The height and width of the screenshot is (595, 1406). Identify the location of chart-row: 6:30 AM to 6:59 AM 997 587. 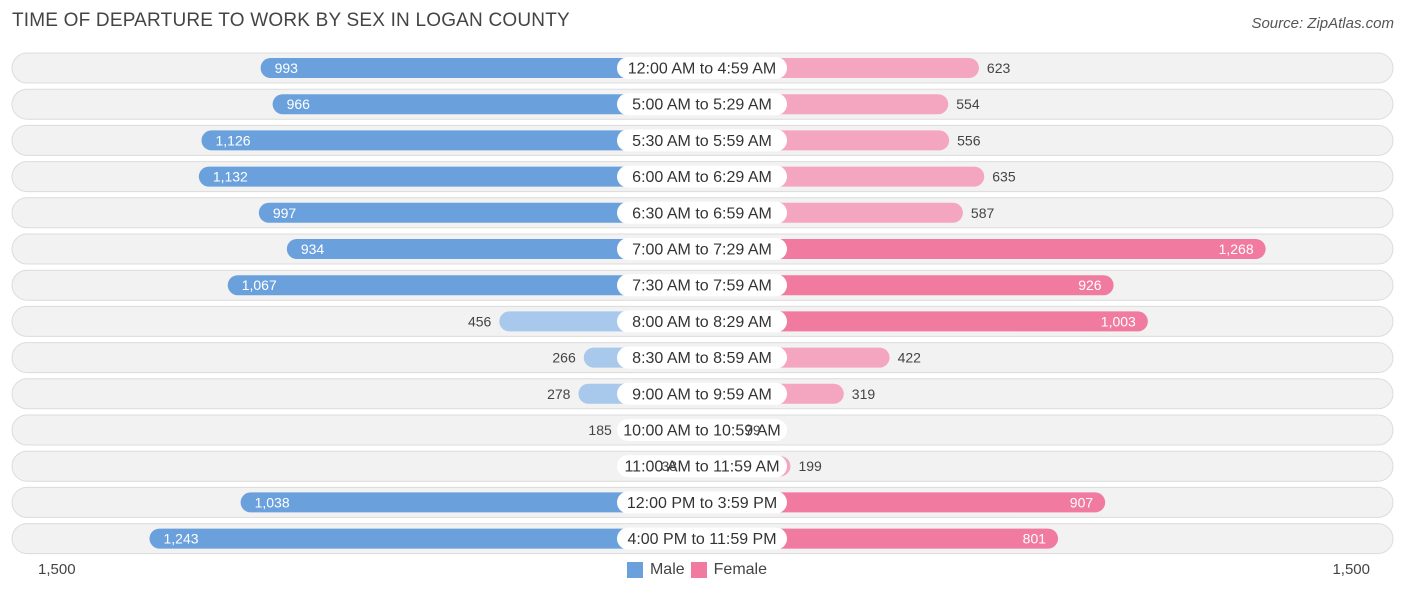
(702, 213).